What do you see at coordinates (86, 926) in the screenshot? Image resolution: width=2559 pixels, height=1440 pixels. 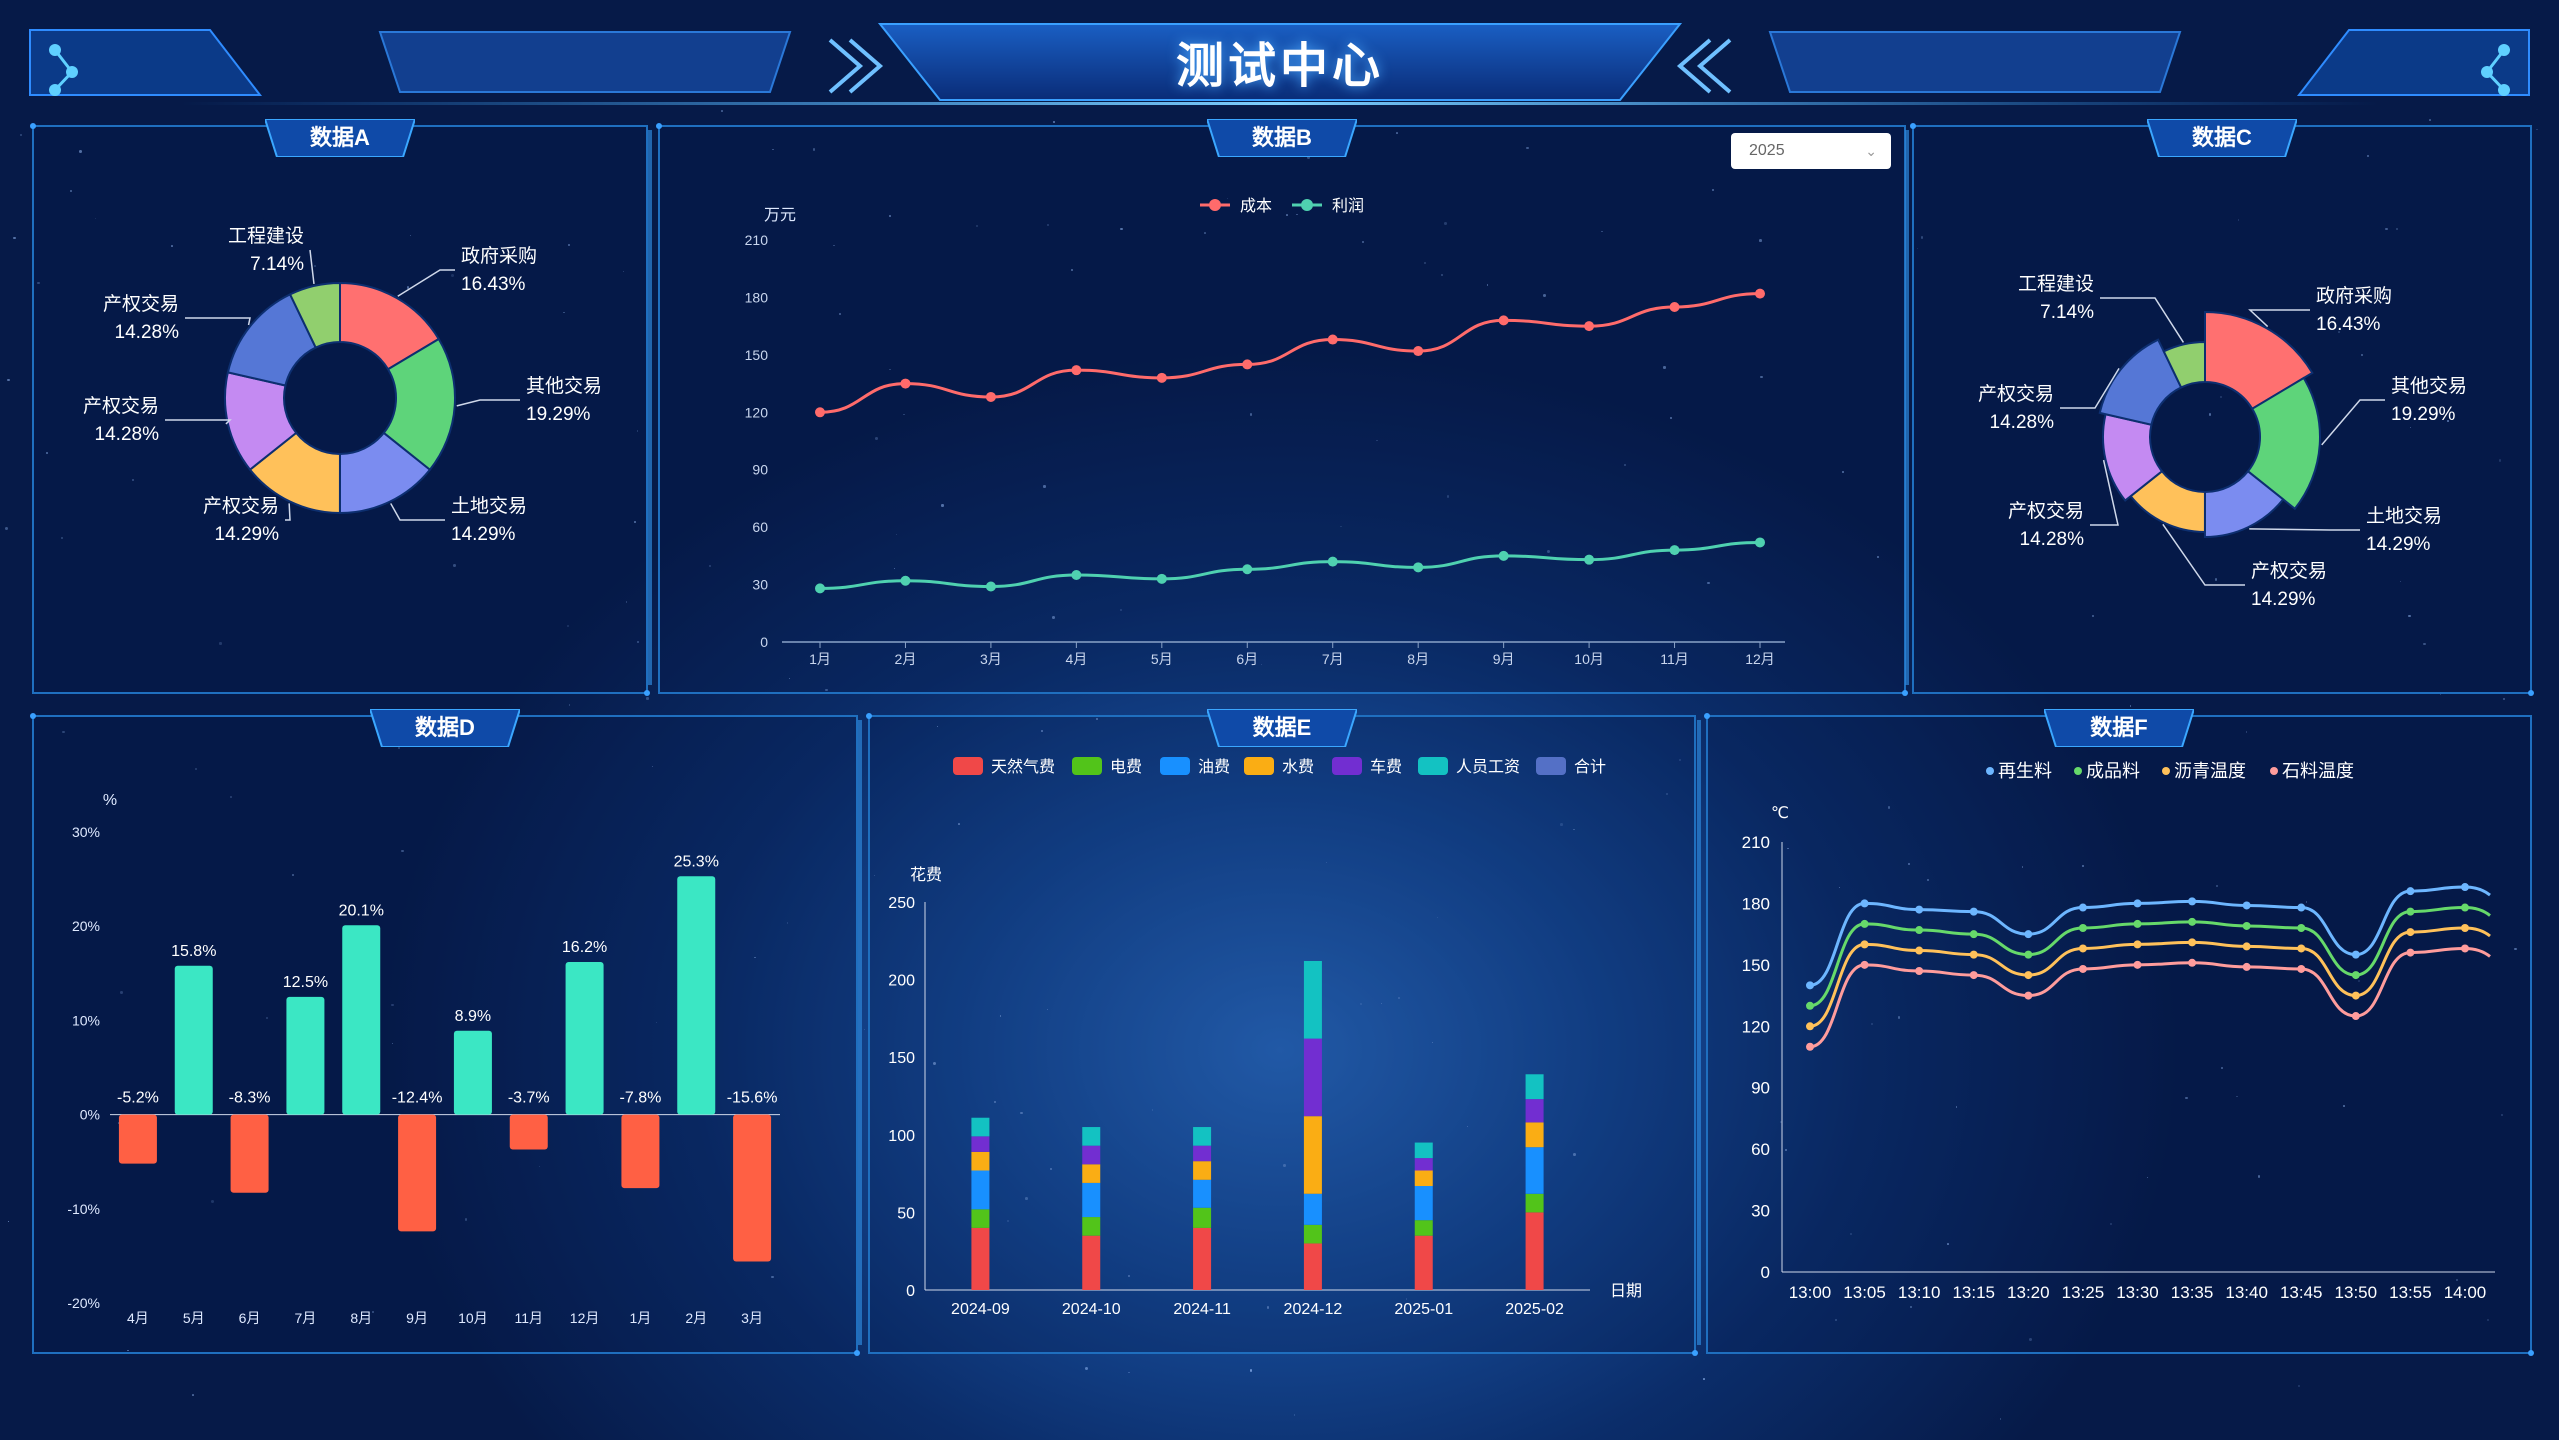 I see `y-tick-label: 20%` at bounding box center [86, 926].